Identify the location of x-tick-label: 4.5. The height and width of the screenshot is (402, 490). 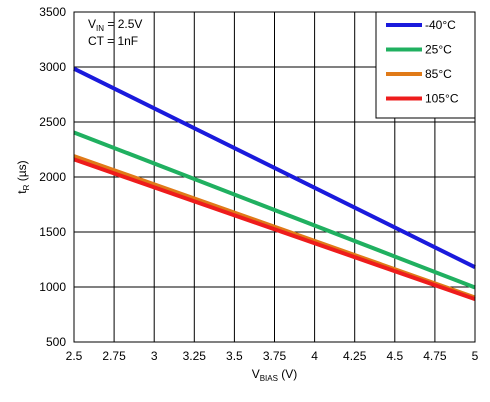
(394, 356).